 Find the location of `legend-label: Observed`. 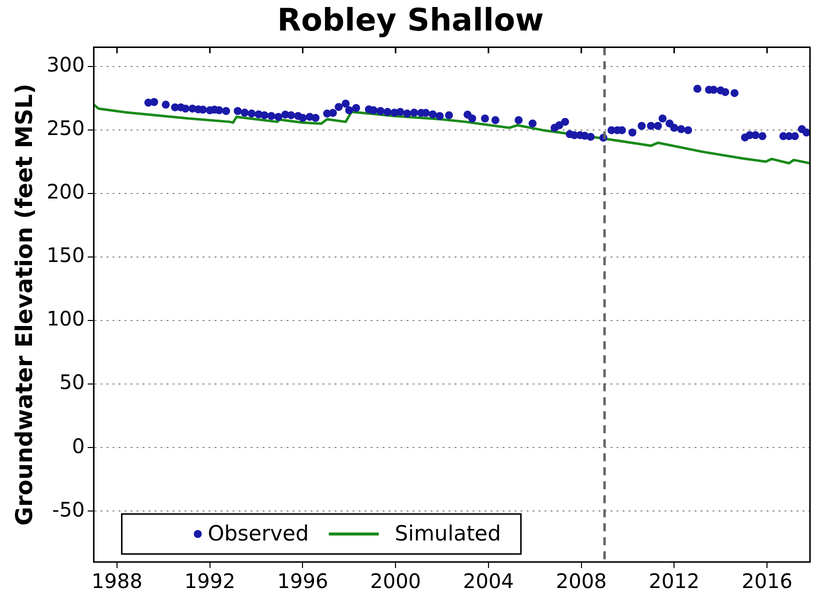

legend-label: Observed is located at coordinates (258, 533).